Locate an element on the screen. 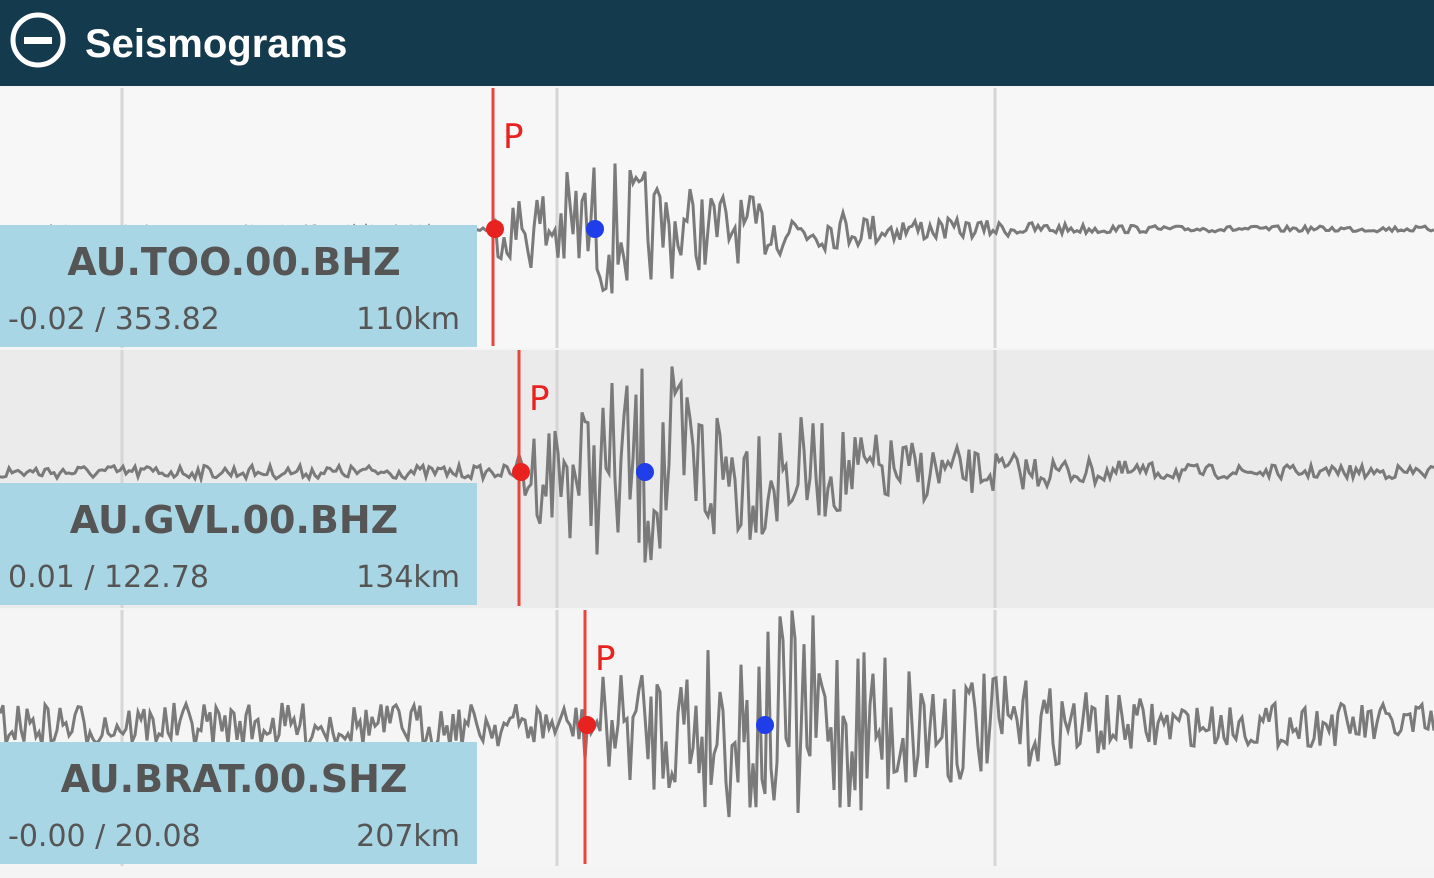 This screenshot has height=878, width=1434. header-bar is located at coordinates (717, 43).